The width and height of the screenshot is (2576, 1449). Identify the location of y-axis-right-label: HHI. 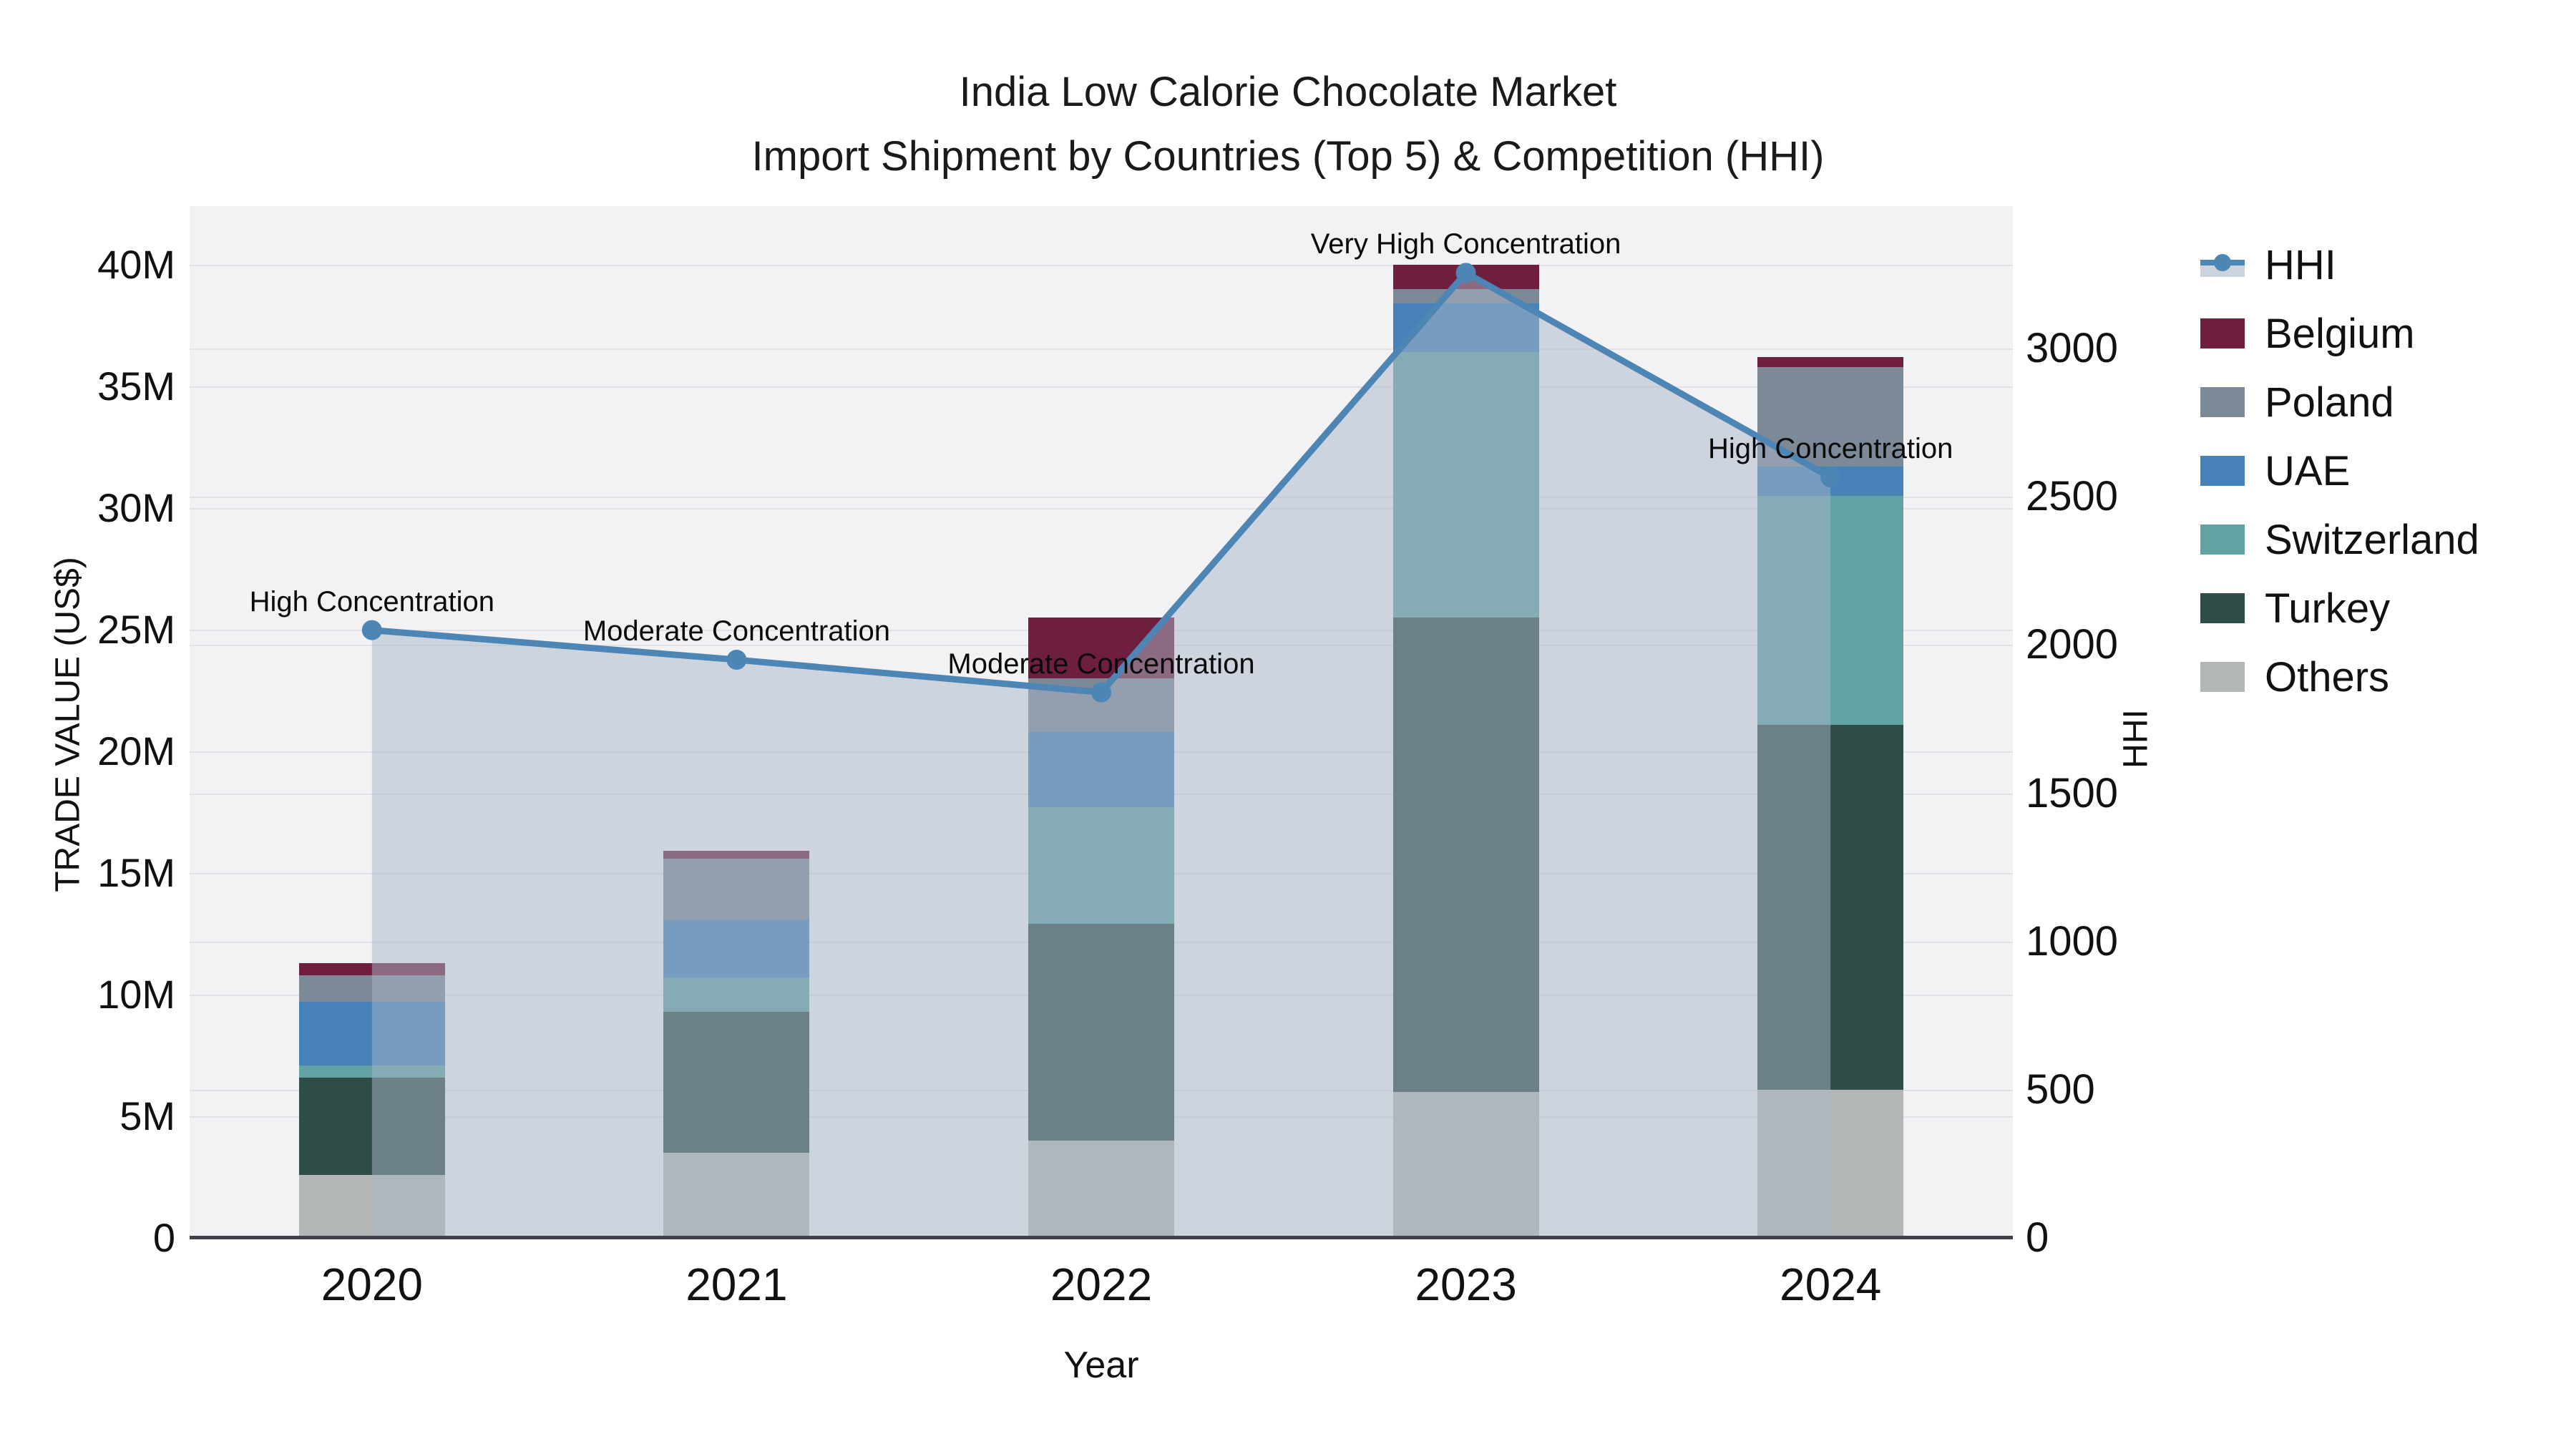
(2136, 739).